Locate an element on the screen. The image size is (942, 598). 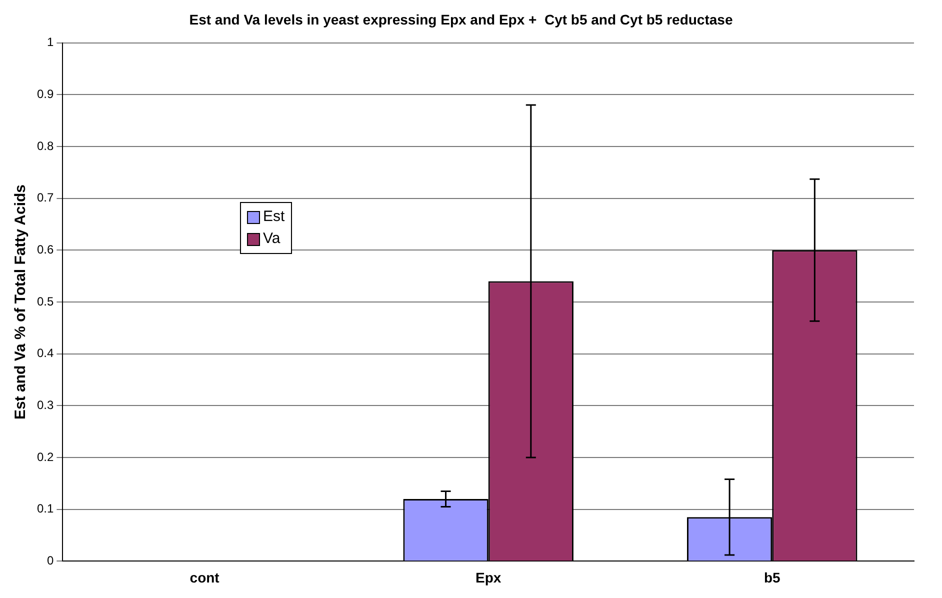
y-tick-label: 0.6 is located at coordinates (45, 249).